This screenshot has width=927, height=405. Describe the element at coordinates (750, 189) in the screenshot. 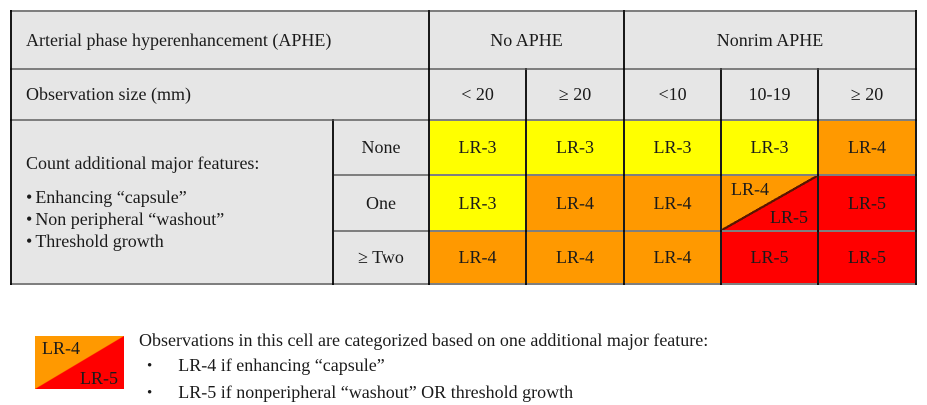

I see `split-cell-lr4-label: LR-4` at that location.